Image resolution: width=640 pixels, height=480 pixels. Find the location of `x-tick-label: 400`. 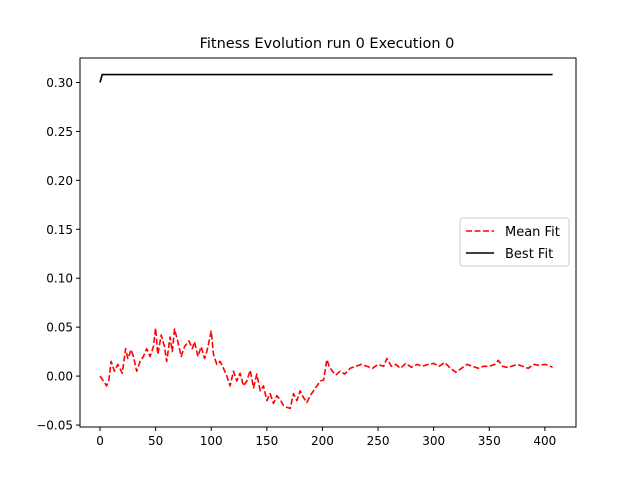

x-tick-label: 400 is located at coordinates (544, 441).